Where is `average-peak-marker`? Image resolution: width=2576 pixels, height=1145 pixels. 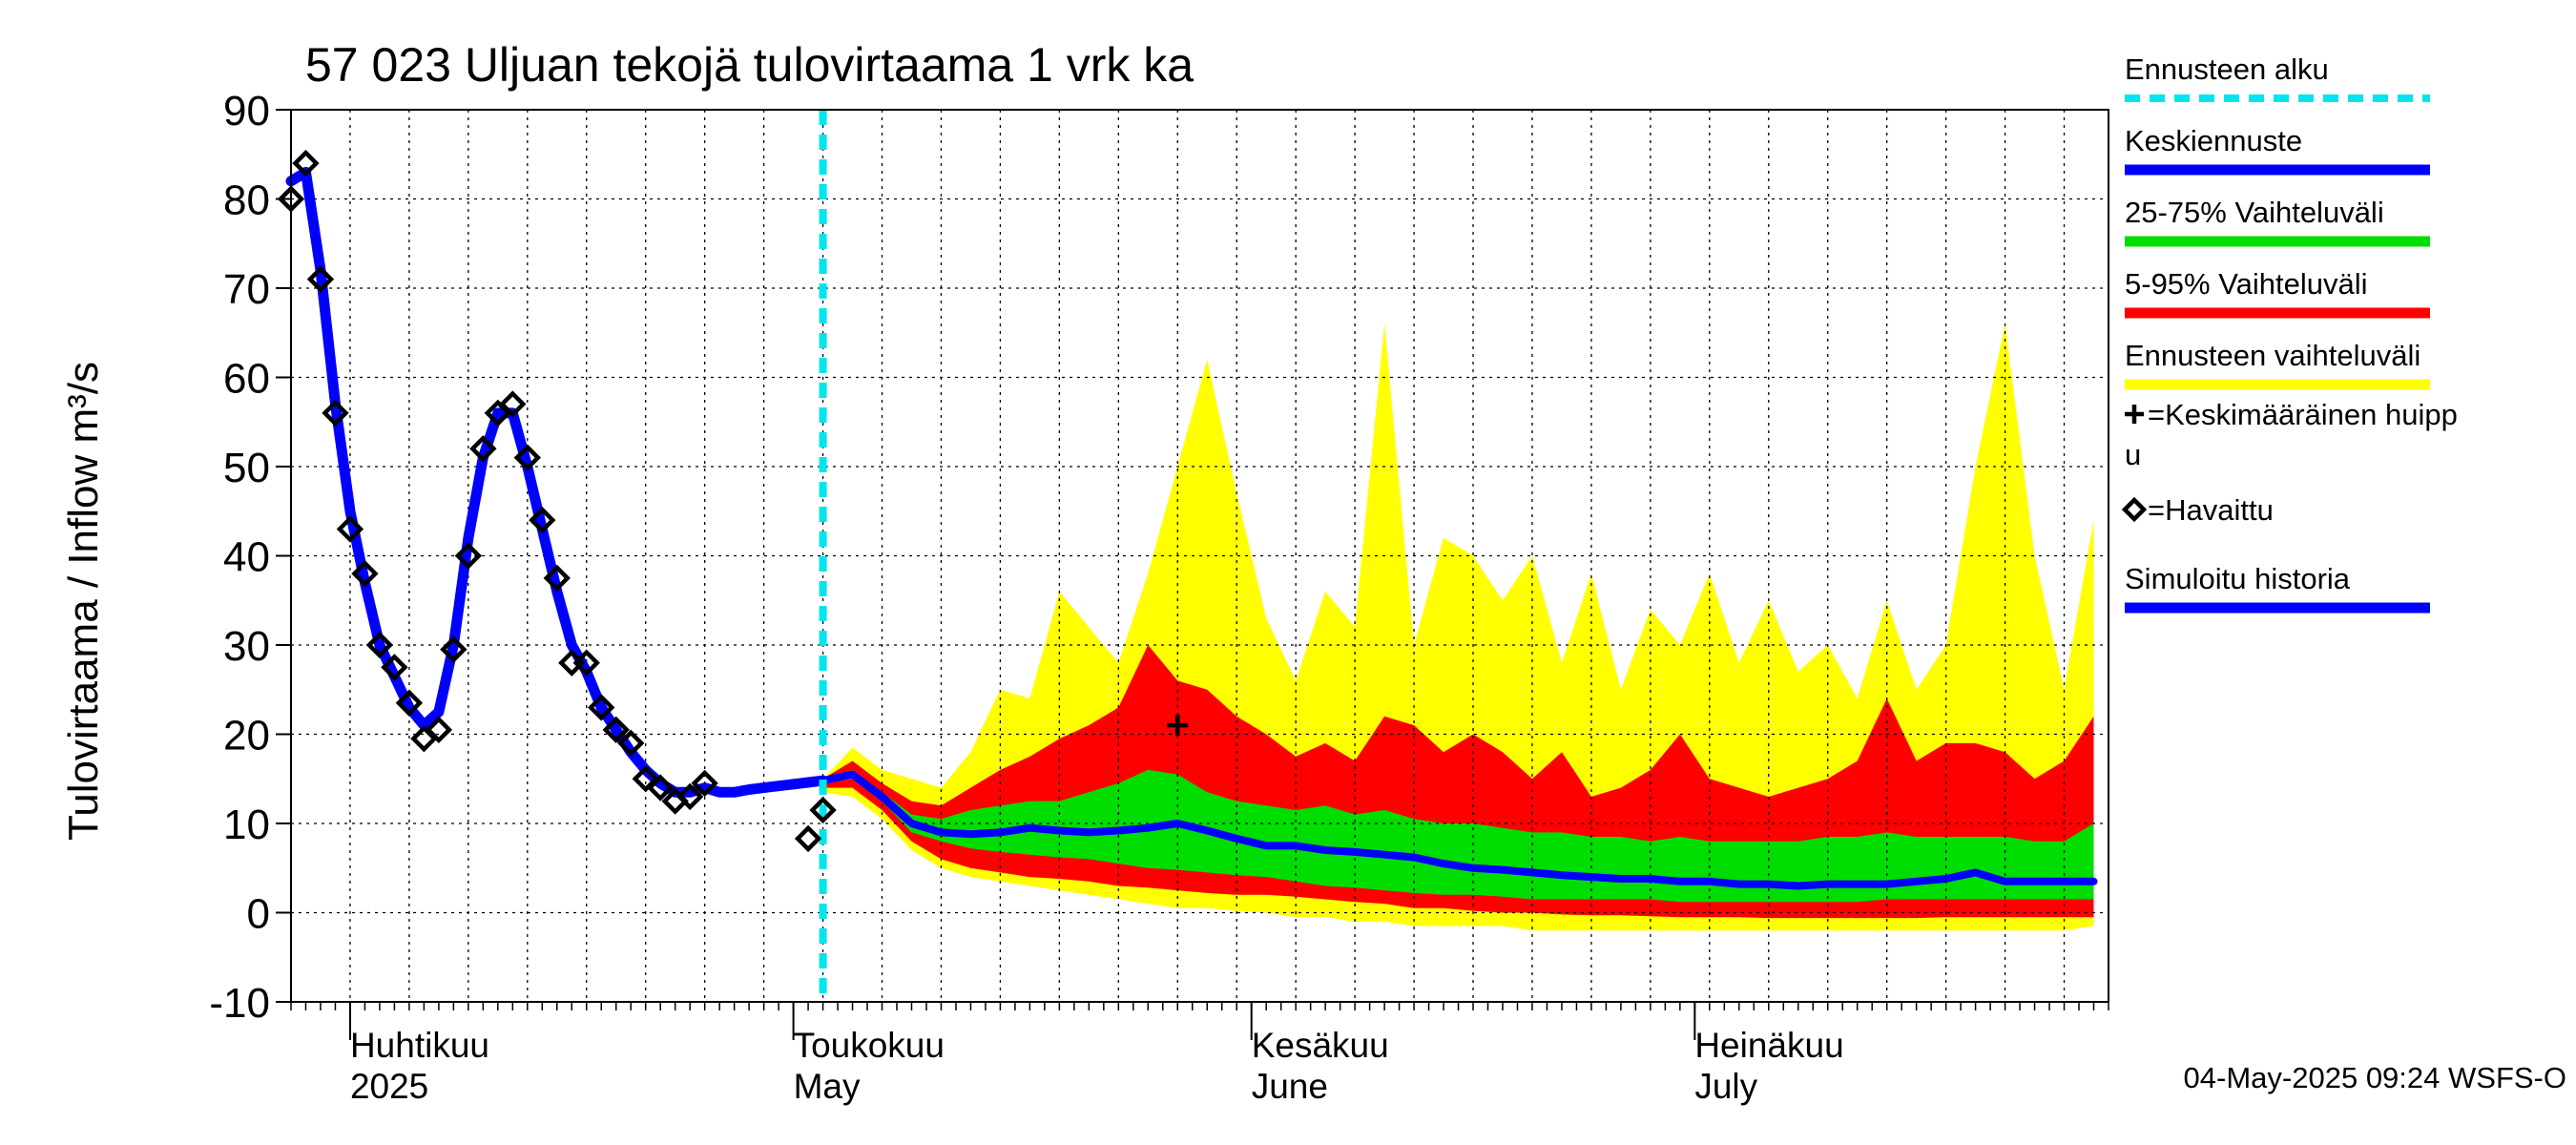 average-peak-marker is located at coordinates (1178, 726).